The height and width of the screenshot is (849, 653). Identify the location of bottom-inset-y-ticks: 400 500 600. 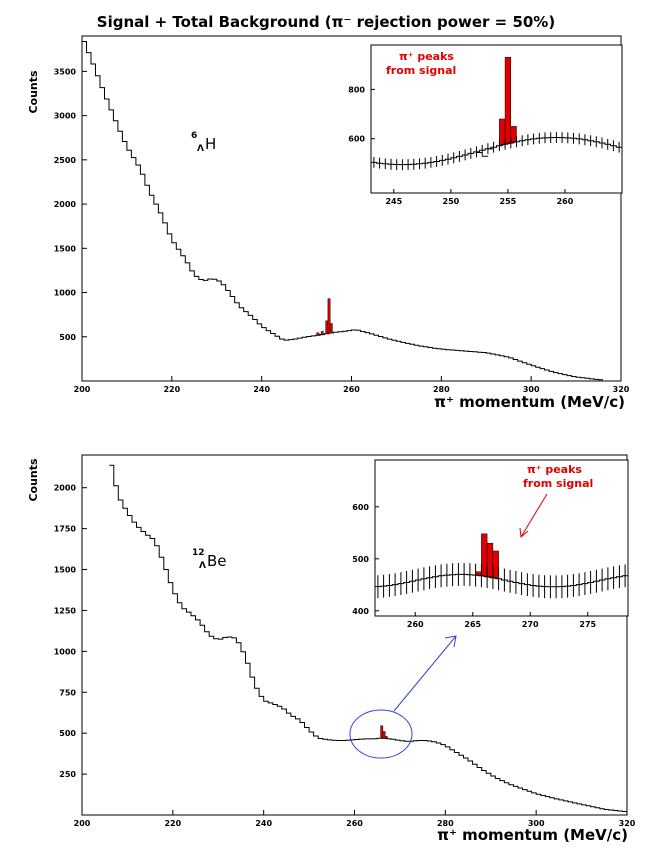
(365, 559).